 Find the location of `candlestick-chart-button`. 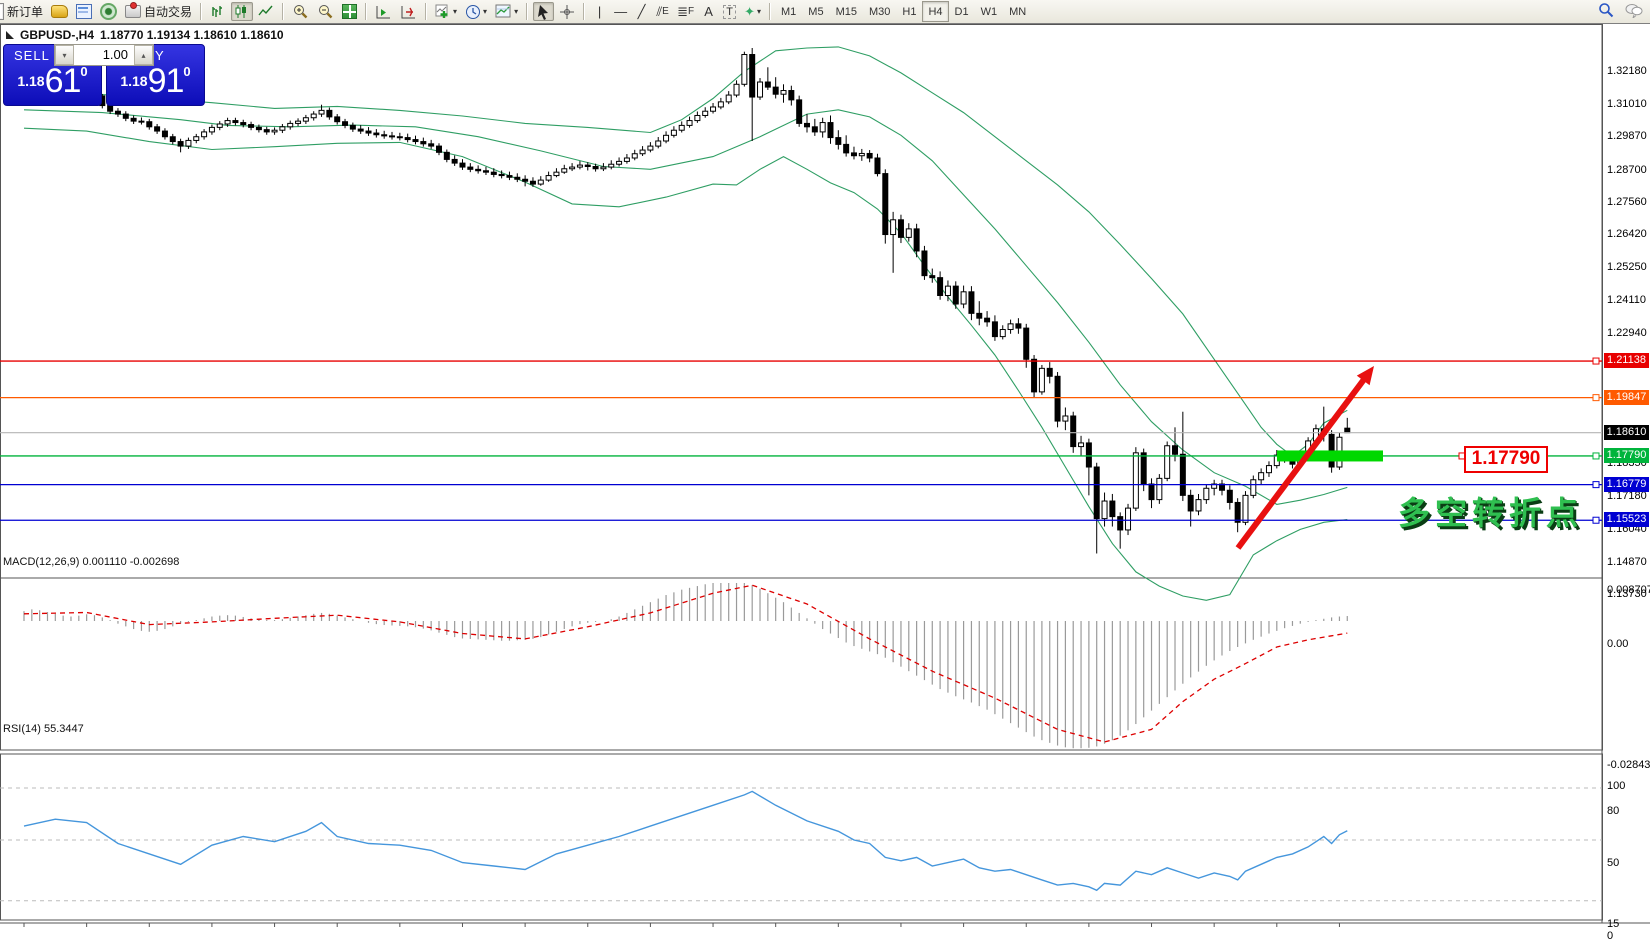

candlestick-chart-button is located at coordinates (242, 11).